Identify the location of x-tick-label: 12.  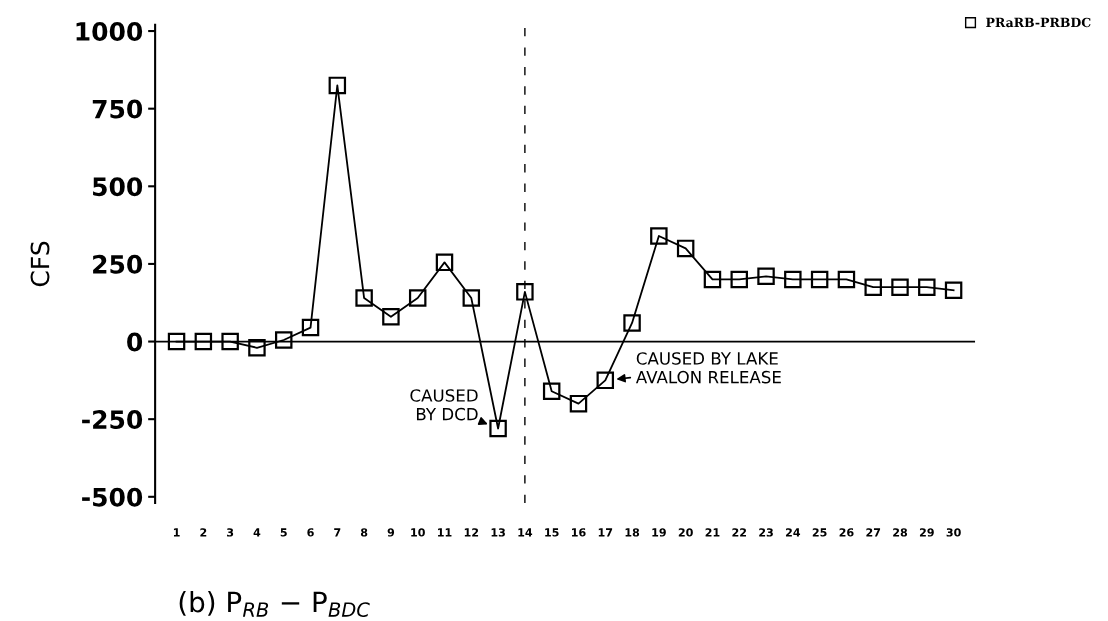
(471, 532).